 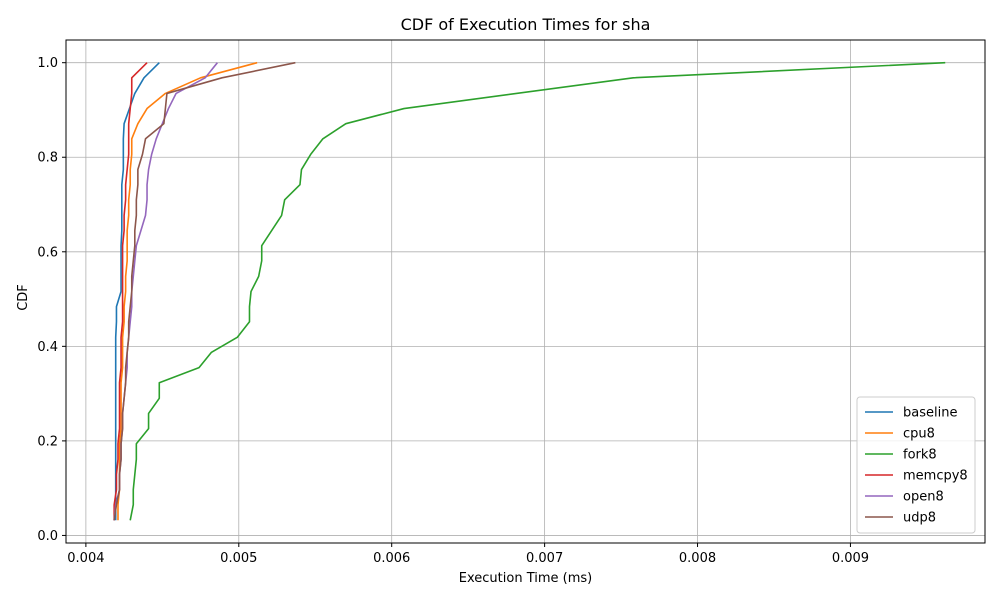 I want to click on y-tick-label: 0.4, so click(x=47, y=347).